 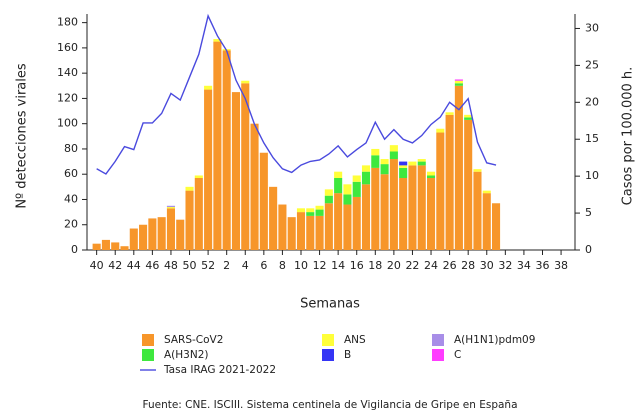 What do you see at coordinates (67, 47) in the screenshot?
I see `y-tick-label: 160` at bounding box center [67, 47].